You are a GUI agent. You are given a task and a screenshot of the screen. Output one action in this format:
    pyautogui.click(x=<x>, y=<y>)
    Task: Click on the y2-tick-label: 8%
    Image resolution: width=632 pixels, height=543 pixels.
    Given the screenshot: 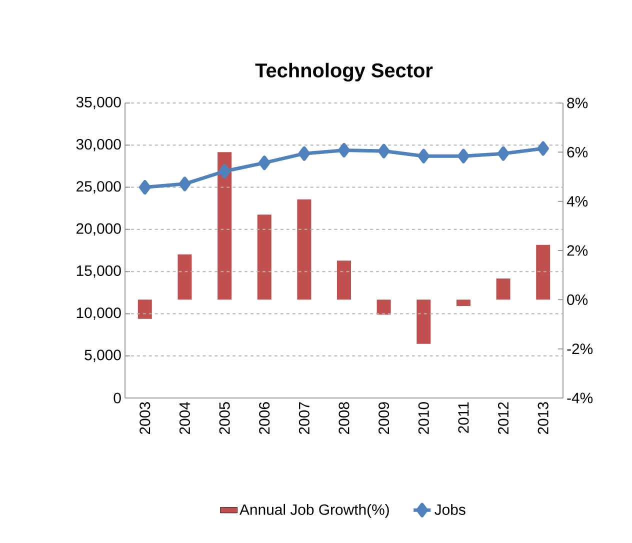 What is the action you would take?
    pyautogui.click(x=577, y=103)
    